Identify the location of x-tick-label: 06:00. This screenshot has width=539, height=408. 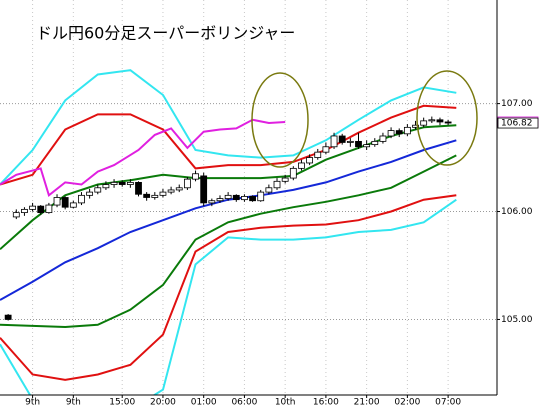
(244, 403).